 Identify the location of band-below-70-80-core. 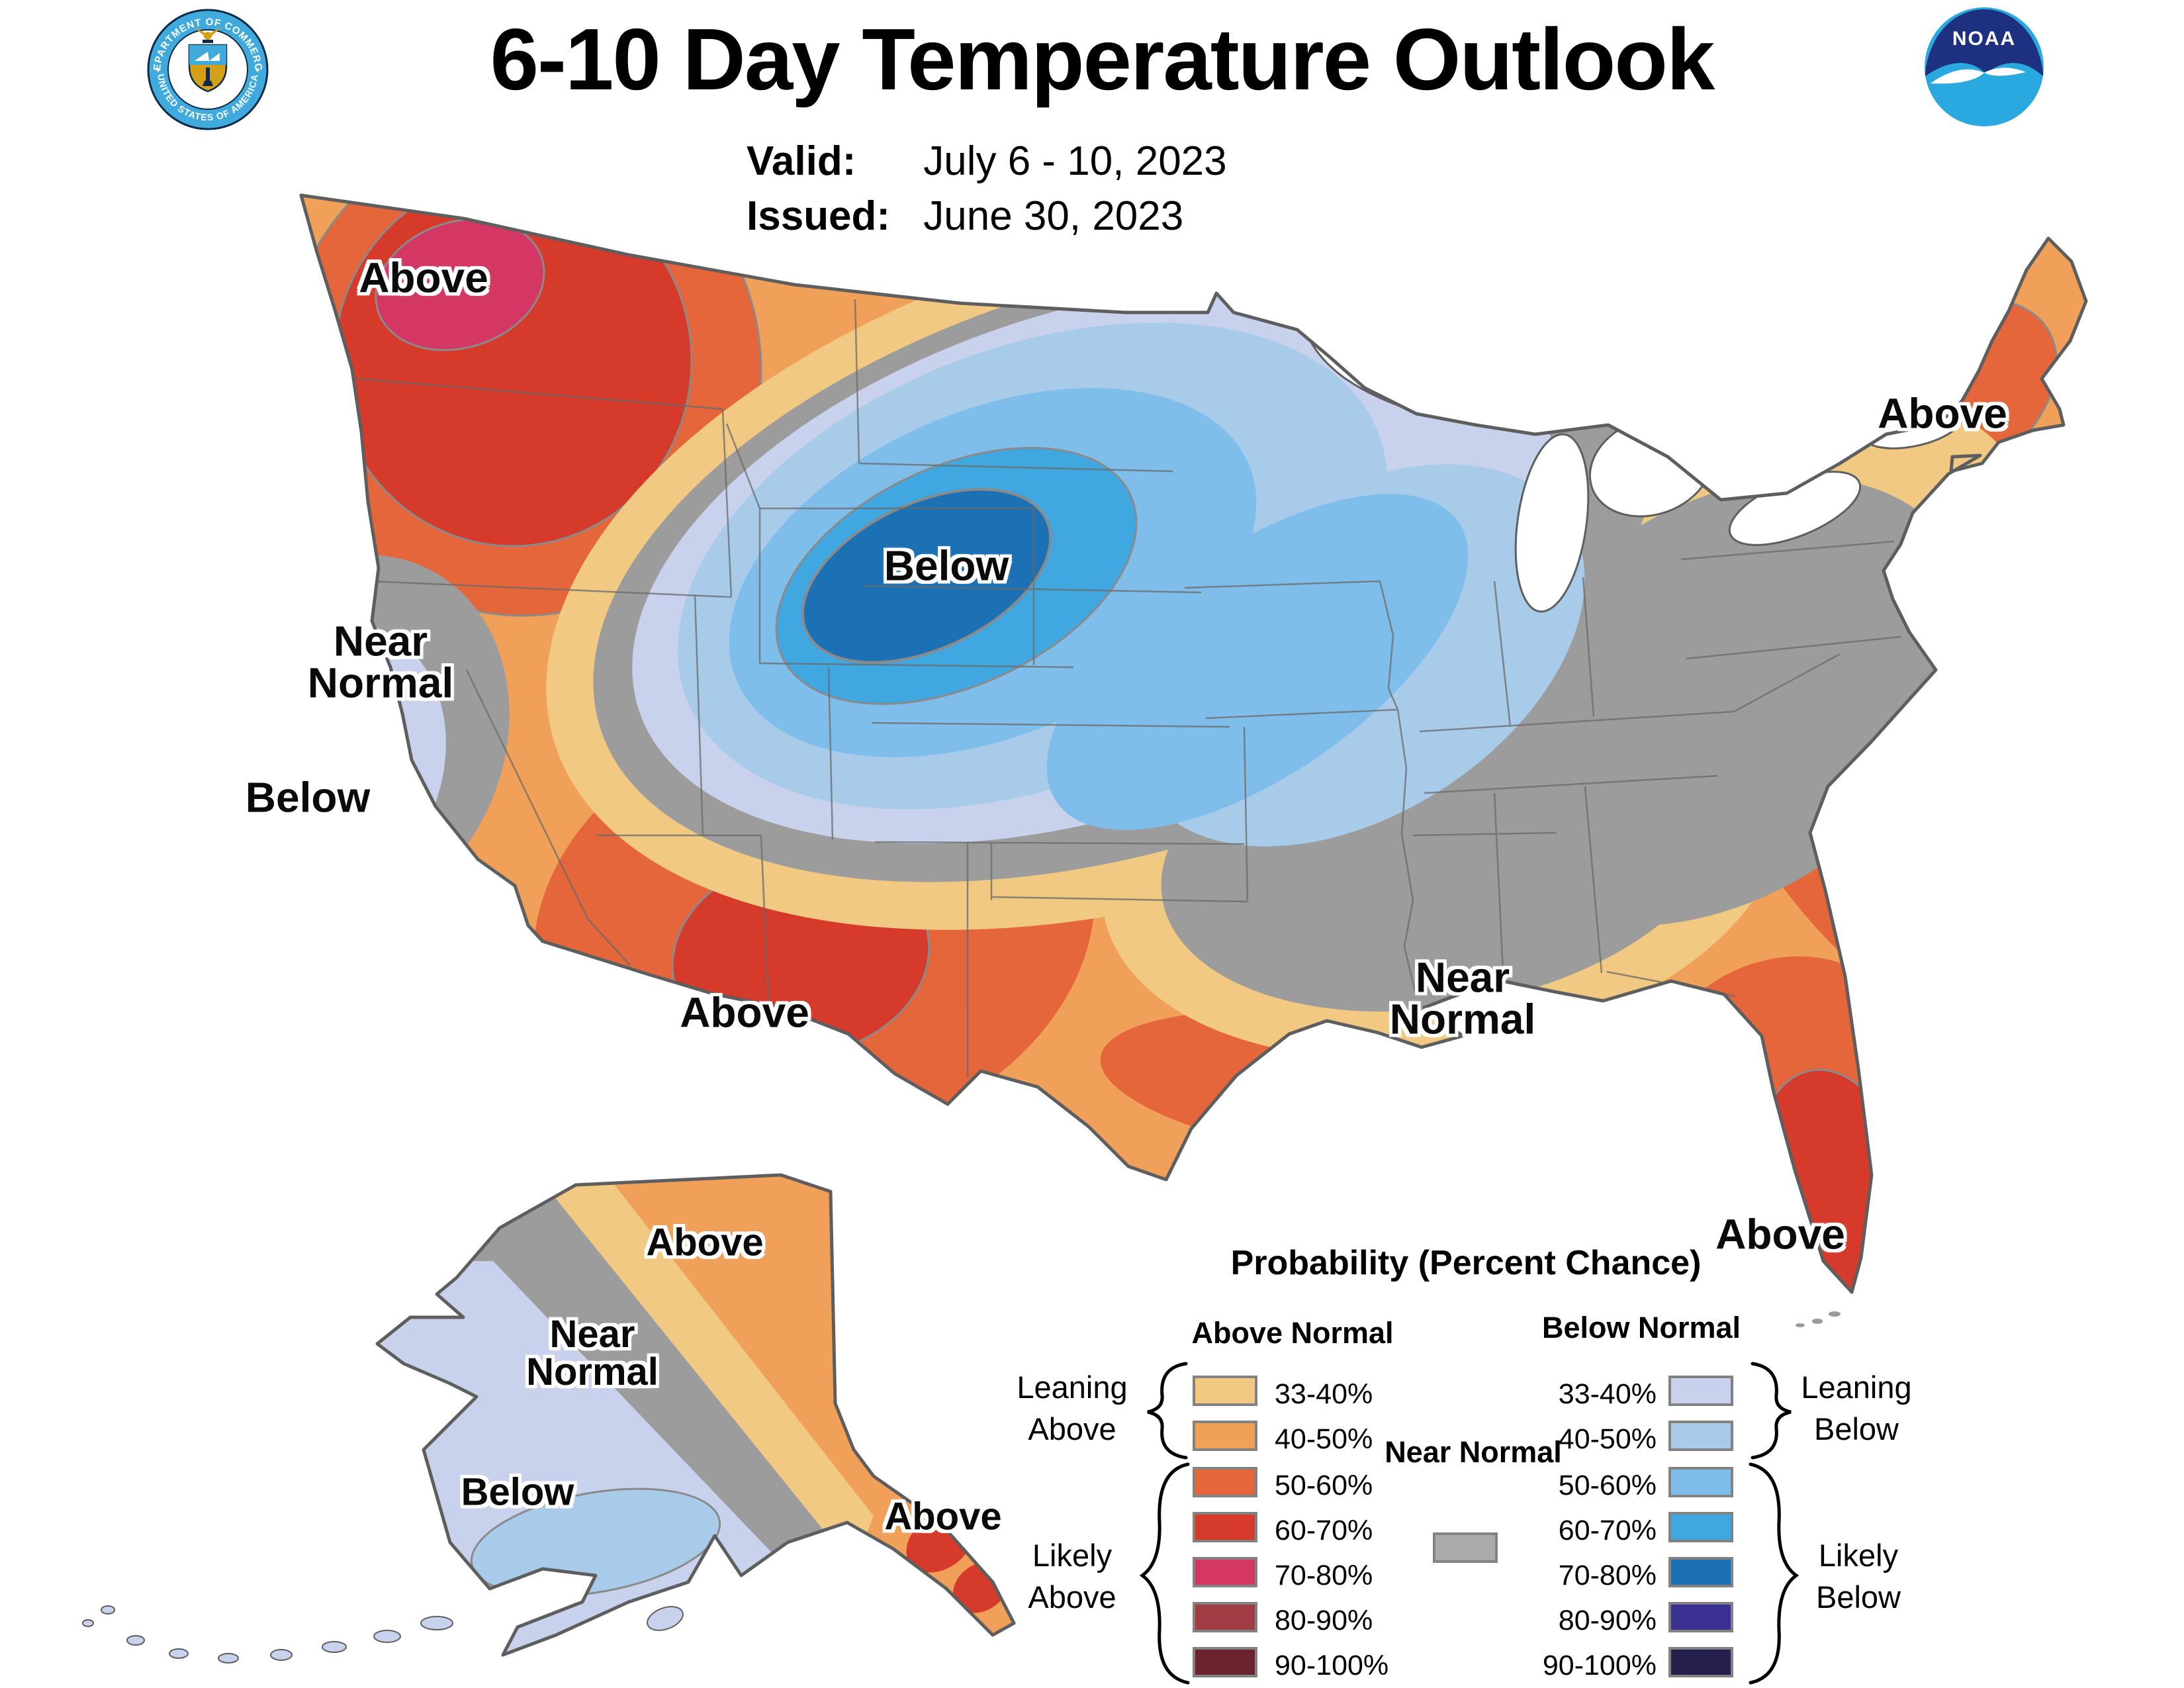
(926, 576).